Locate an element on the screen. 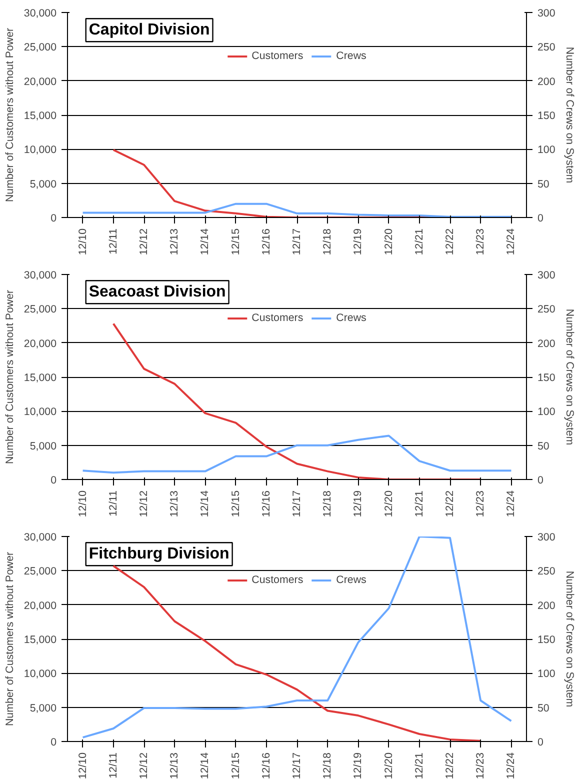  y2-tick-label: 100 is located at coordinates (547, 150).